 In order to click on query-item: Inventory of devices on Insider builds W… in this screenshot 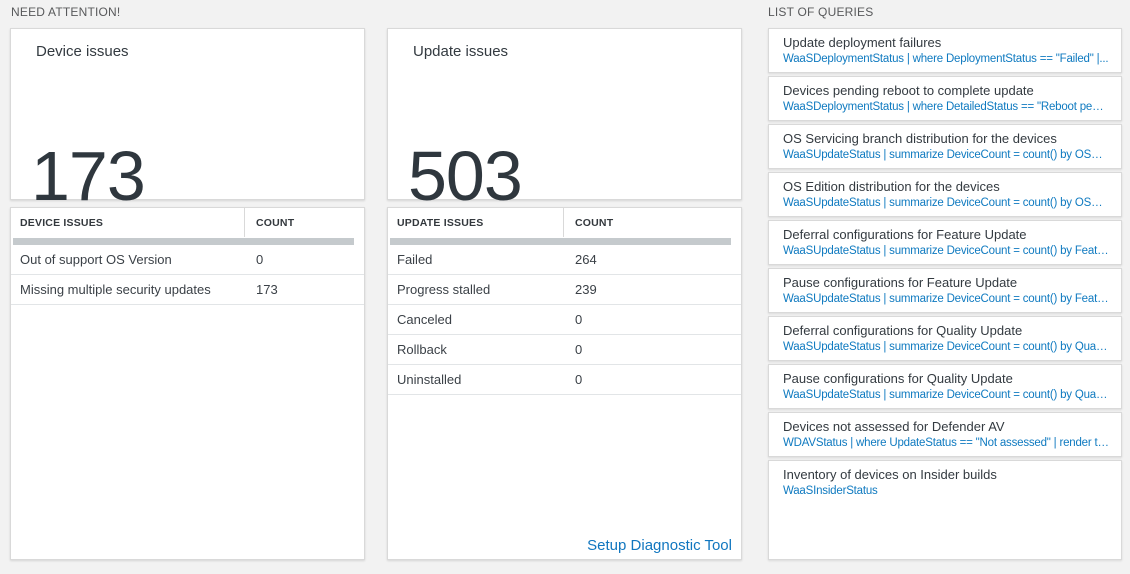, I will do `click(945, 510)`.